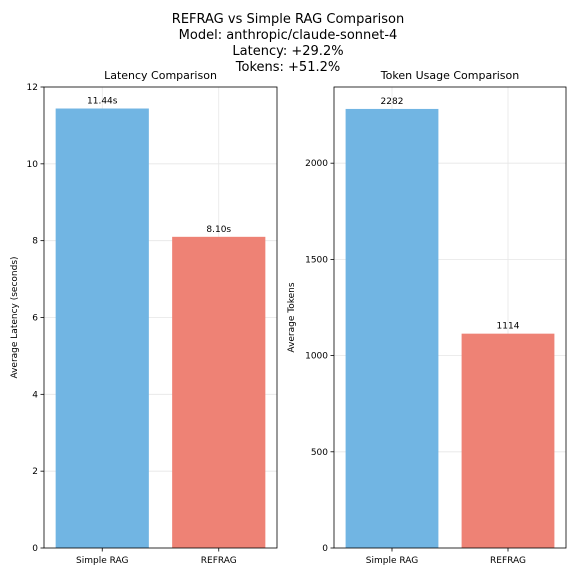 This screenshot has width=576, height=576. Describe the element at coordinates (508, 327) in the screenshot. I see `tokens-bar-label-1: 1114` at that location.